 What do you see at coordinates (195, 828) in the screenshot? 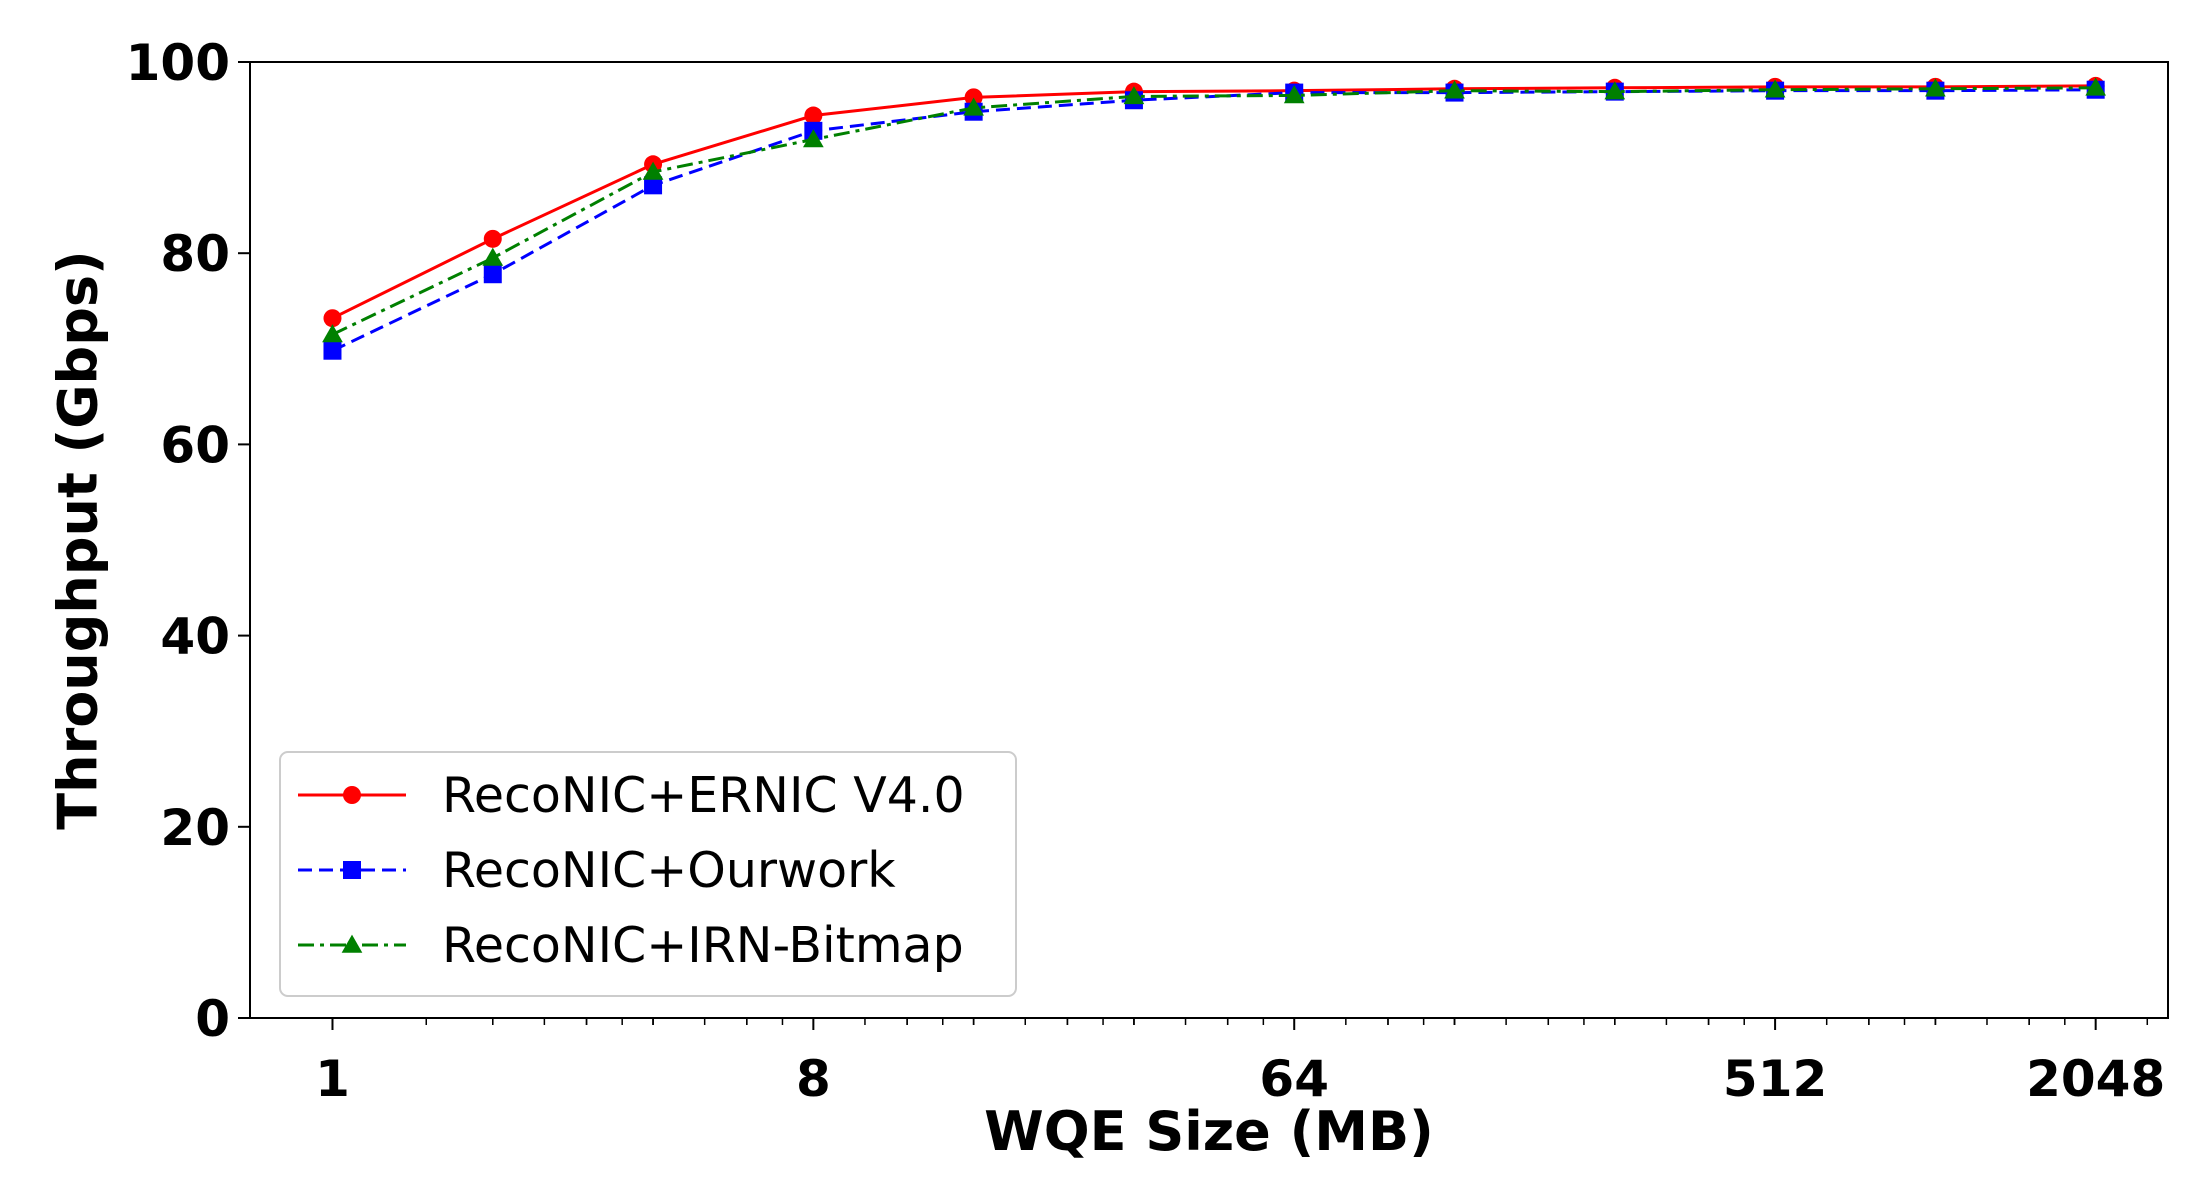
I see `y-tick-label: 20` at bounding box center [195, 828].